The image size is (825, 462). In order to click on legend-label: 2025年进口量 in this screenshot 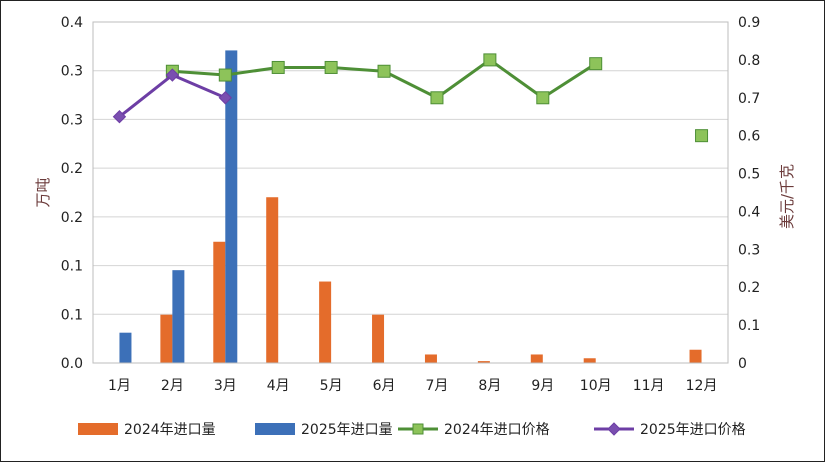, I will do `click(347, 430)`.